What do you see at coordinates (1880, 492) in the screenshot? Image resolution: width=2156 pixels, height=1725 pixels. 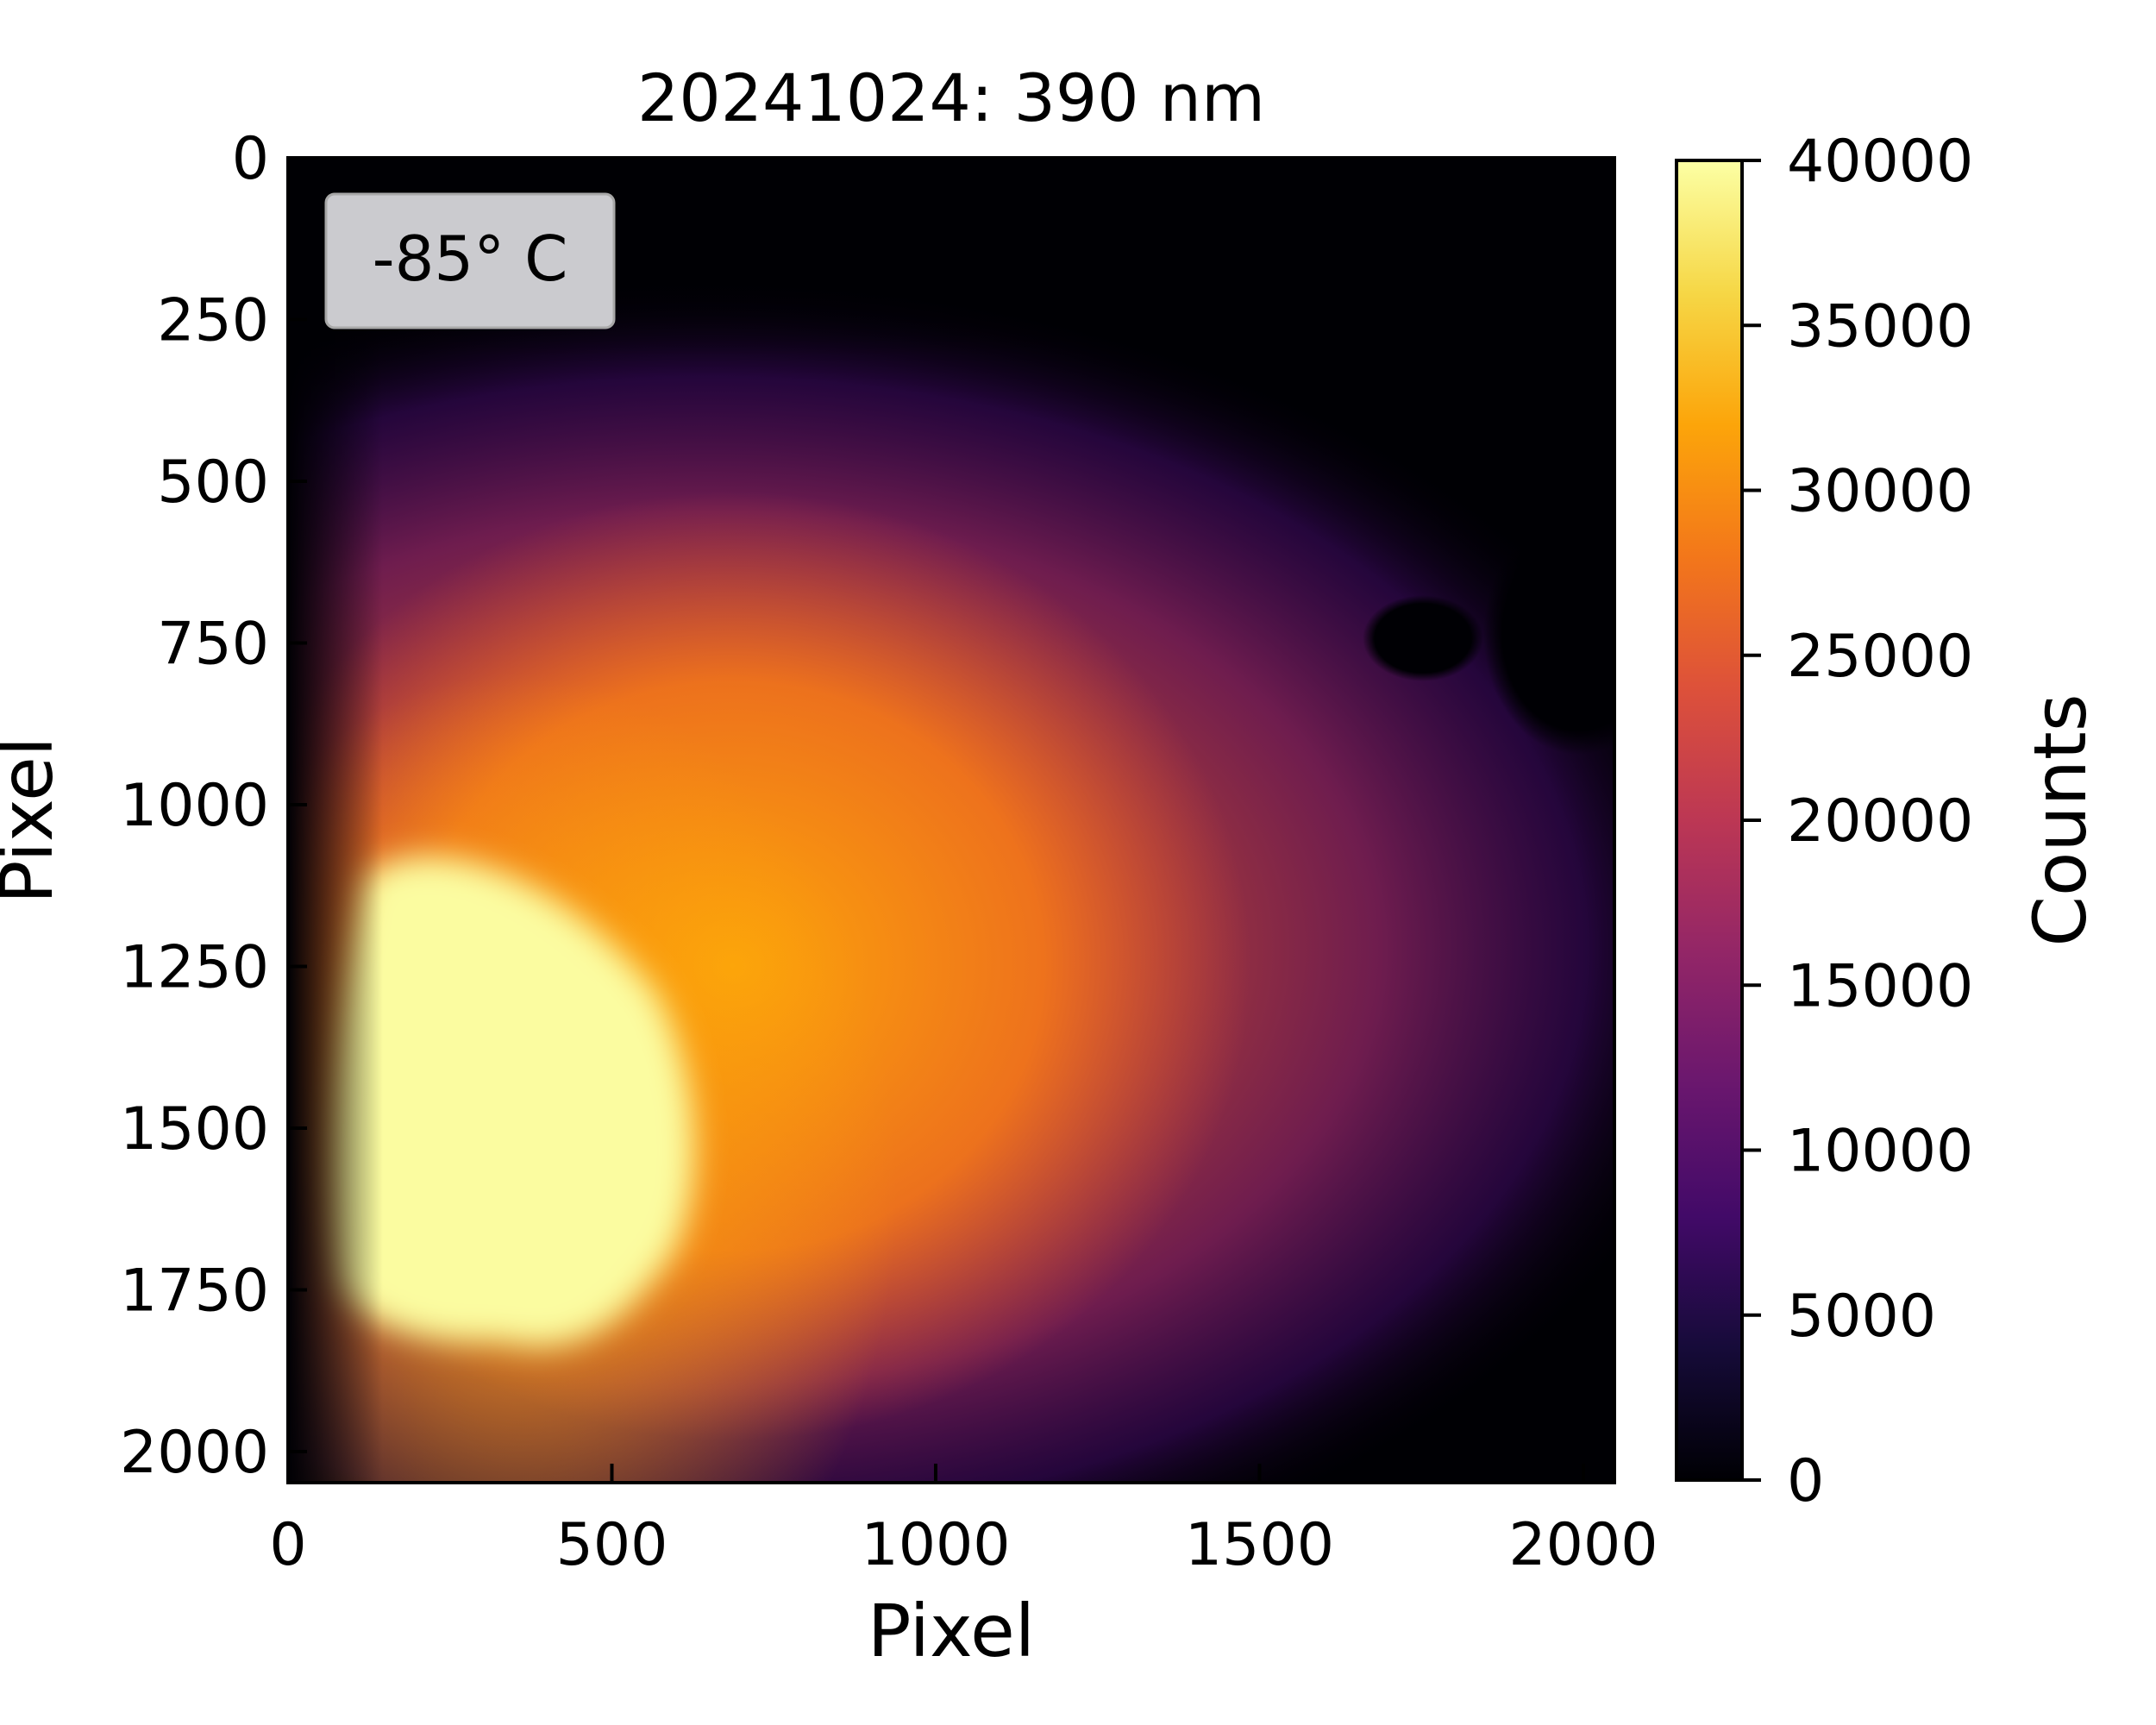 I see `colorbar-tick-label: 30000` at bounding box center [1880, 492].